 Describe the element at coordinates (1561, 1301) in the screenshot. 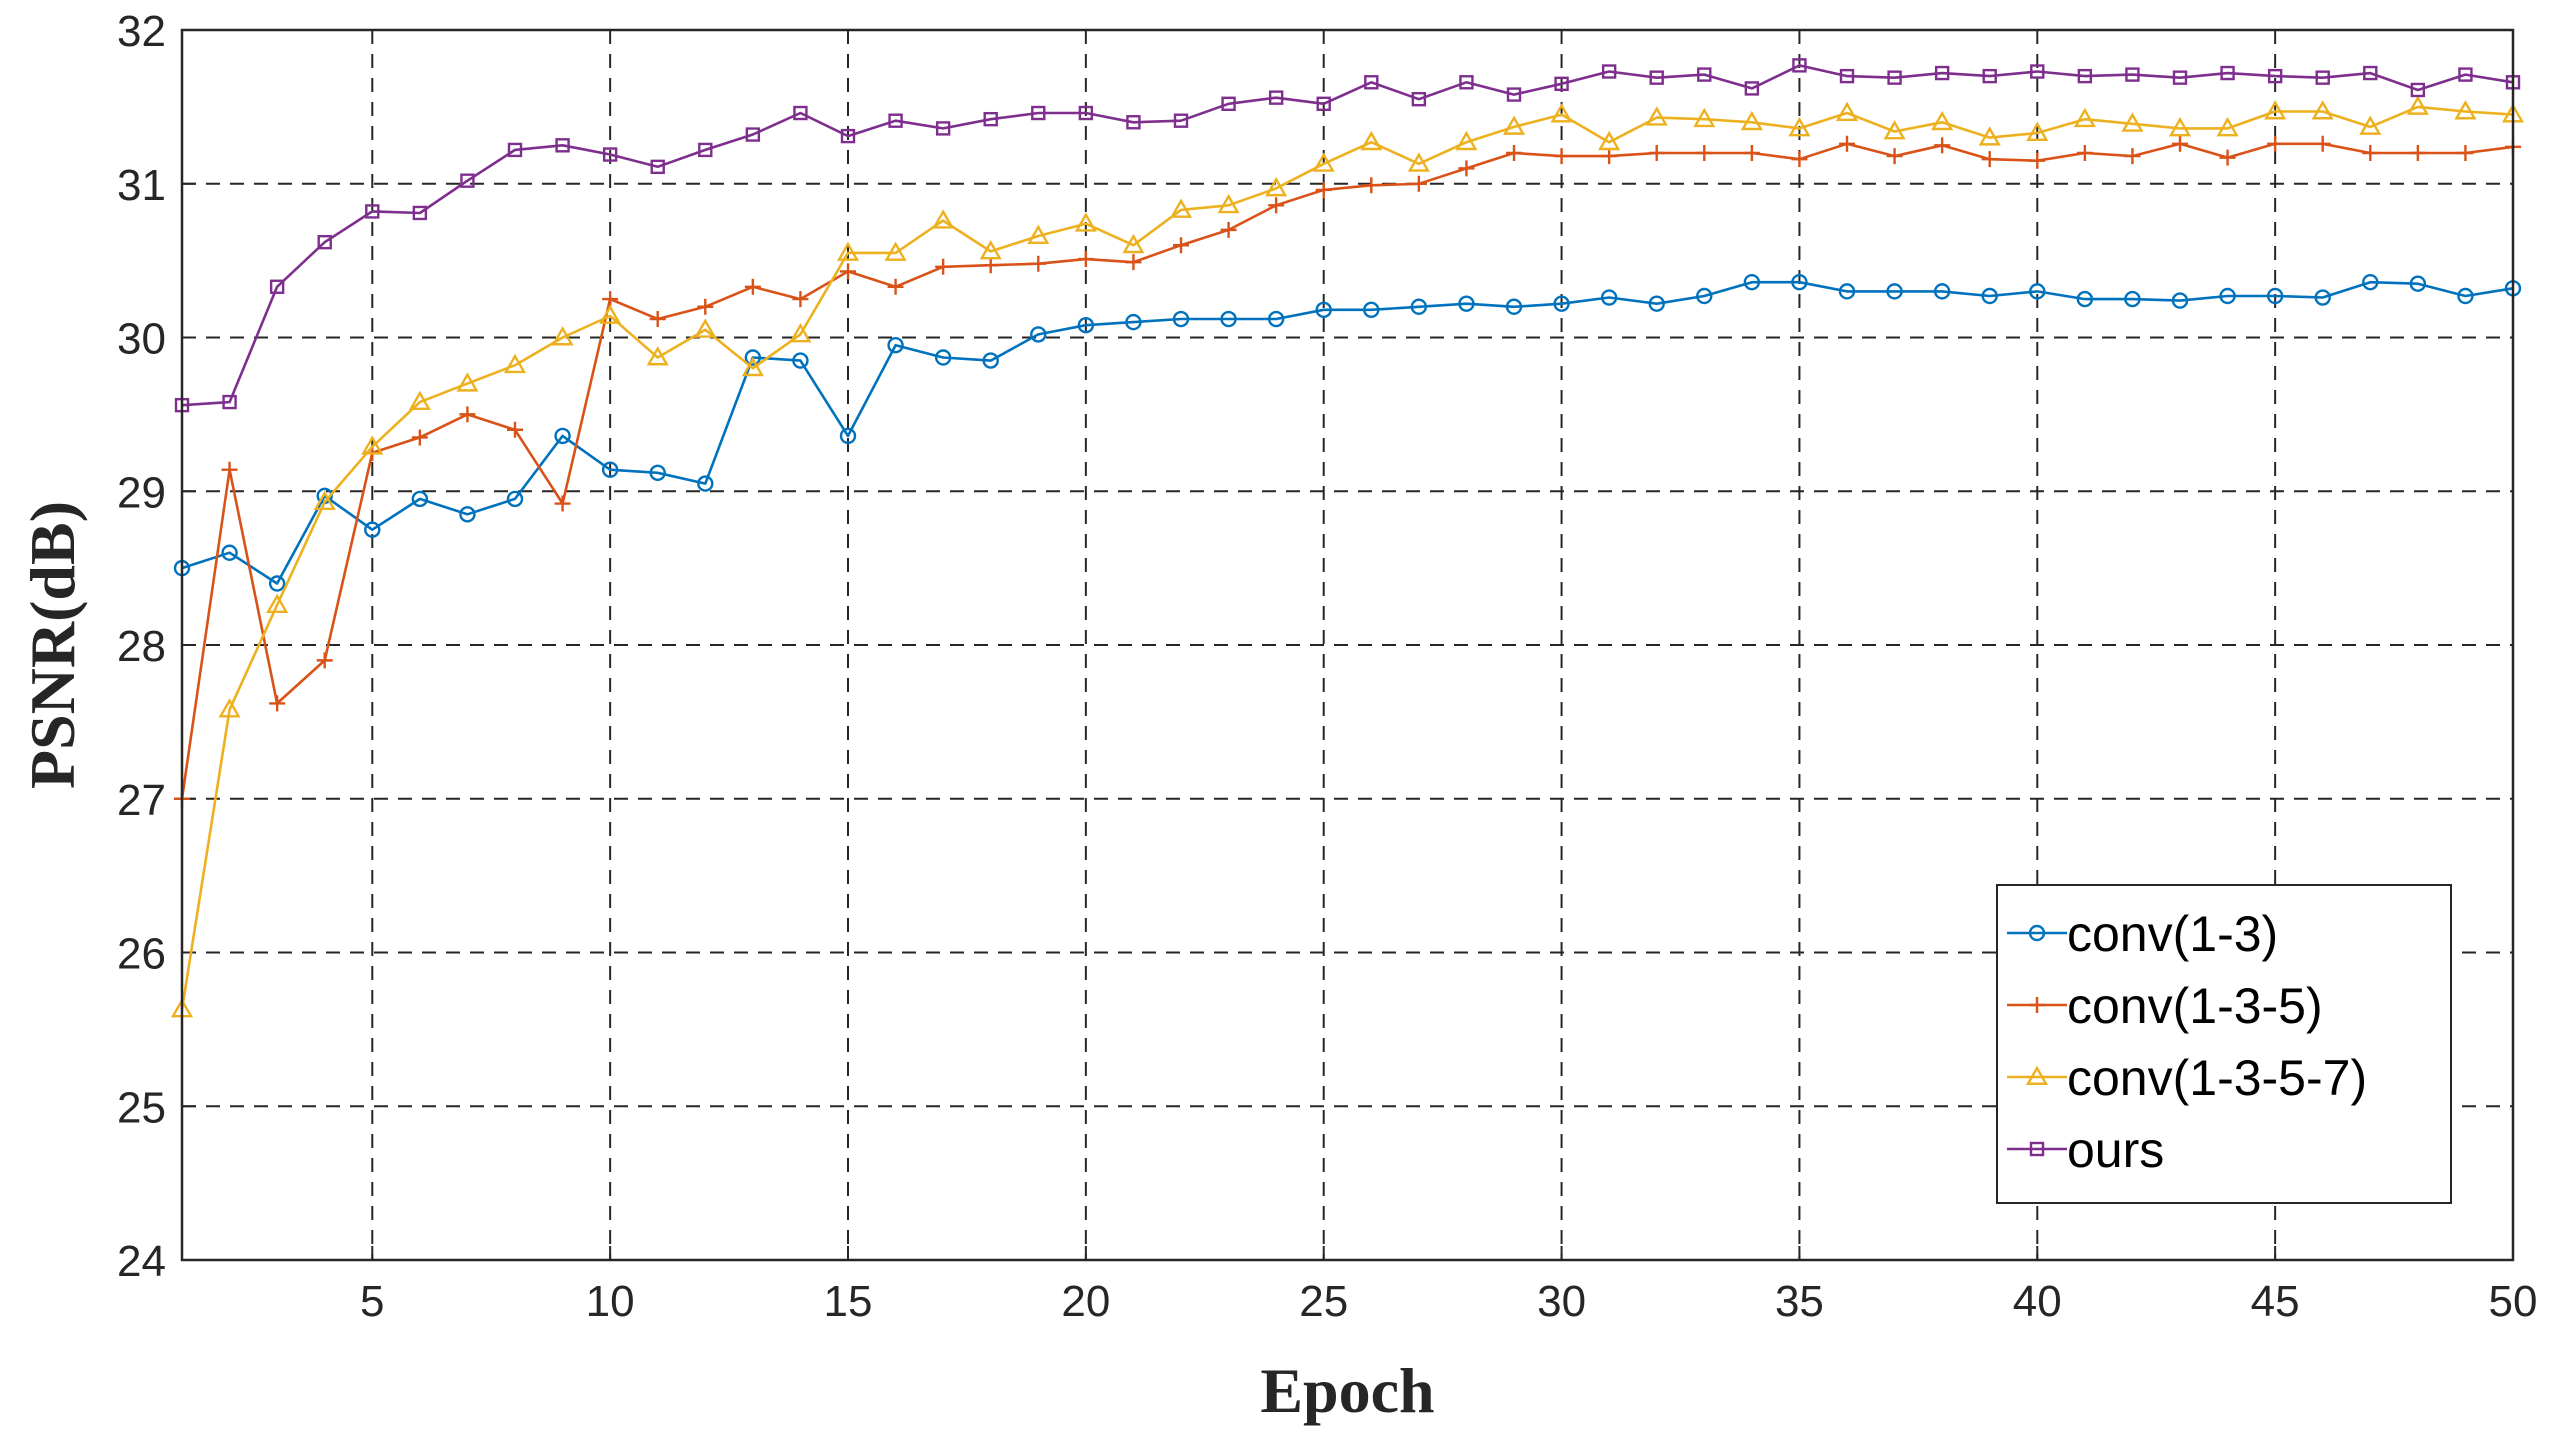

I see `x-tick-label: 30` at that location.